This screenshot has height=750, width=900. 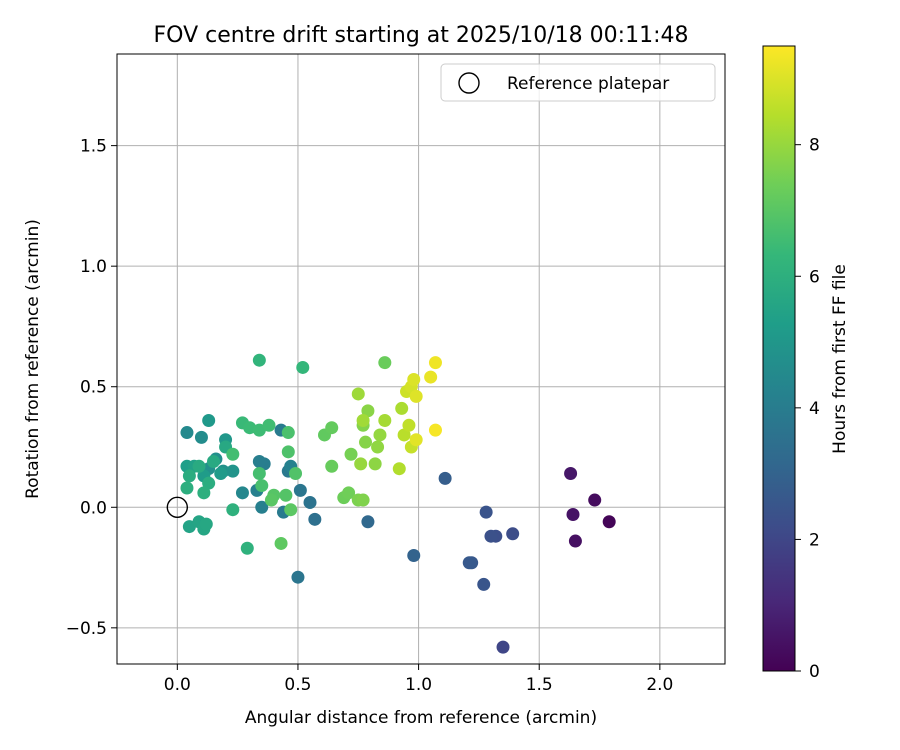 What do you see at coordinates (814, 146) in the screenshot?
I see `colorbar-tick-label: 8` at bounding box center [814, 146].